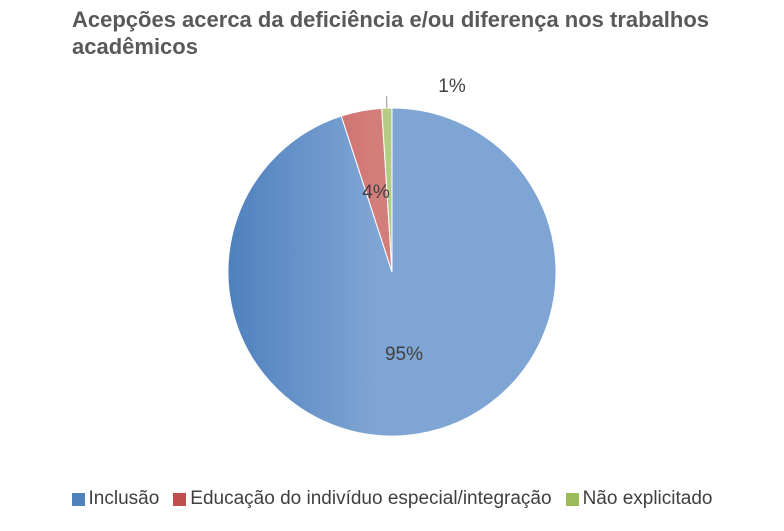  I want to click on data-label-educacao-do-individuo-especial-integracao: 4%, so click(376, 192).